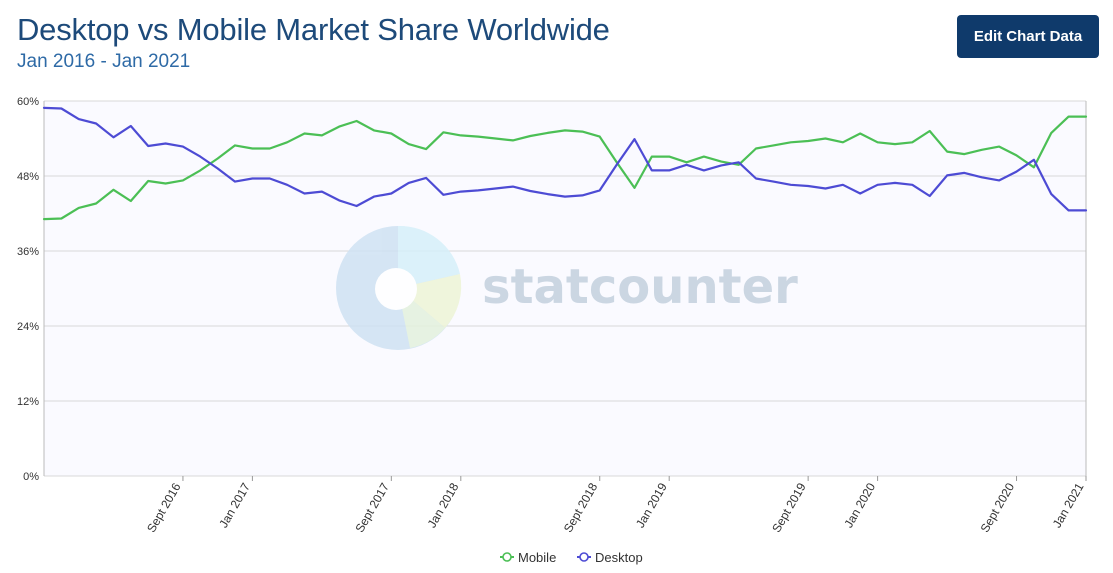 The width and height of the screenshot is (1113, 573). What do you see at coordinates (164, 507) in the screenshot?
I see `x-tick-label: Sept 2016` at bounding box center [164, 507].